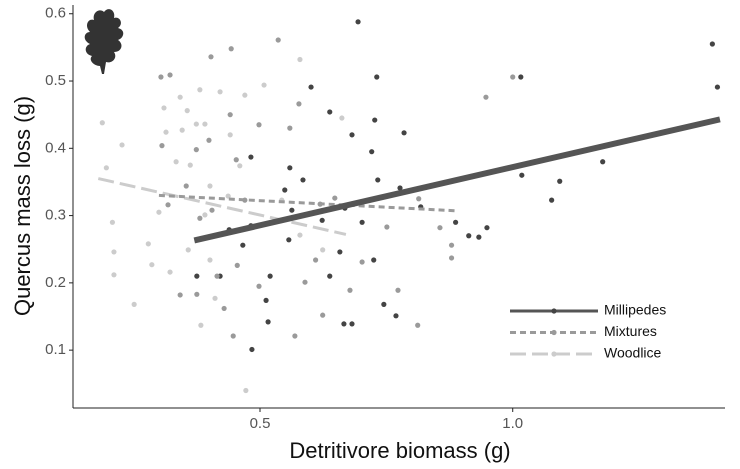  What do you see at coordinates (55, 282) in the screenshot?
I see `y-tick-label: 0.2` at bounding box center [55, 282].